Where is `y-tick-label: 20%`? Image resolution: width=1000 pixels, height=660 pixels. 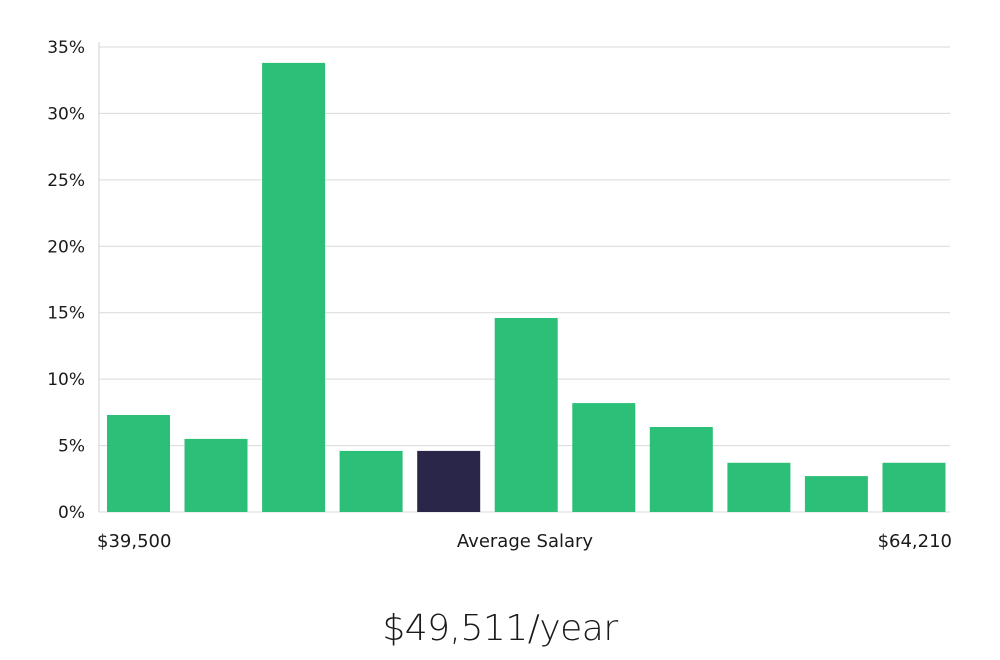 y-tick-label: 20% is located at coordinates (66, 247).